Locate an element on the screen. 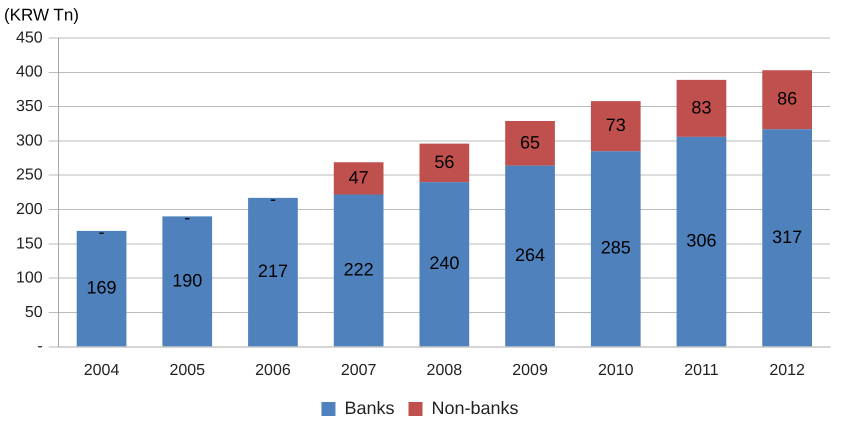 The width and height of the screenshot is (842, 428). data-label: 264 is located at coordinates (530, 254).